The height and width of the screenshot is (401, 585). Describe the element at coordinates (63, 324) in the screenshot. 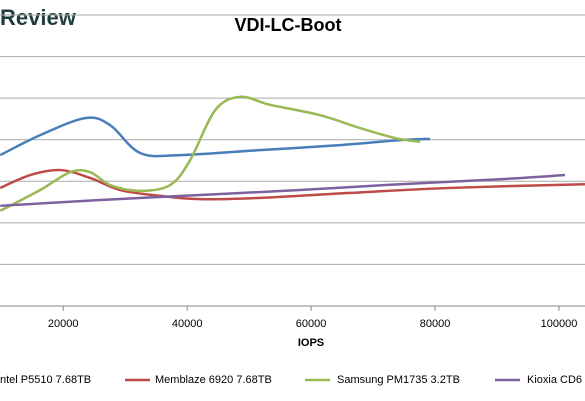

I see `x-tick-label: 20000` at that location.